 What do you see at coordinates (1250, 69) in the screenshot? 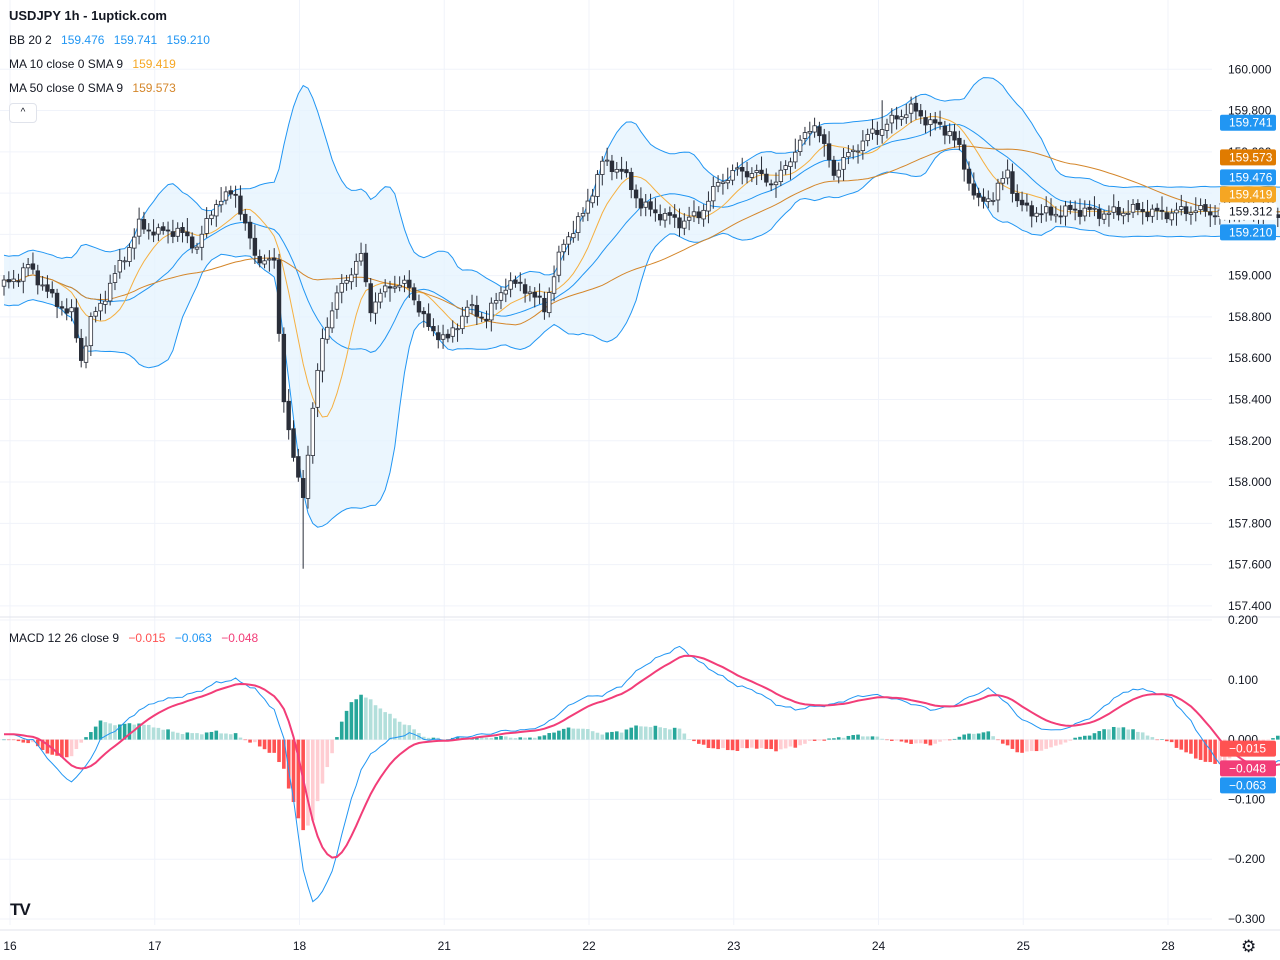
I see `price-tick-label: 160.000` at bounding box center [1250, 69].